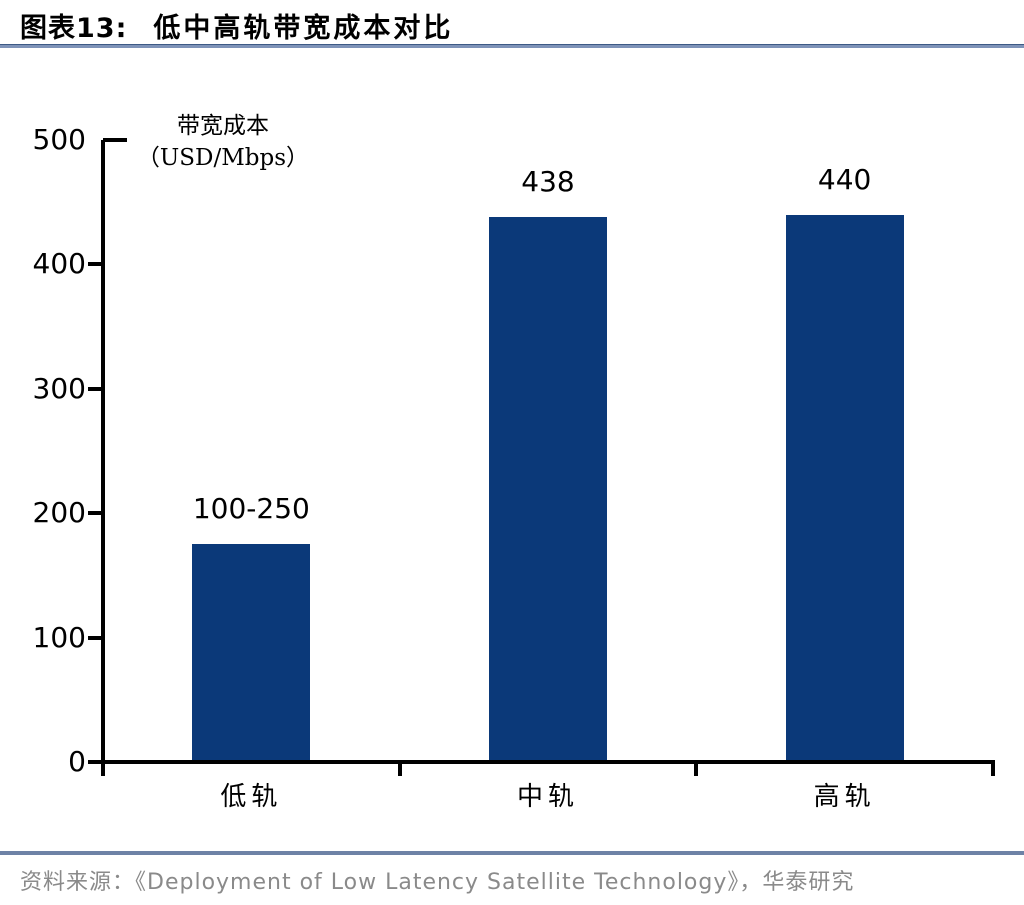 The height and width of the screenshot is (905, 1024). What do you see at coordinates (77, 761) in the screenshot?
I see `y-tick-label: 0` at bounding box center [77, 761].